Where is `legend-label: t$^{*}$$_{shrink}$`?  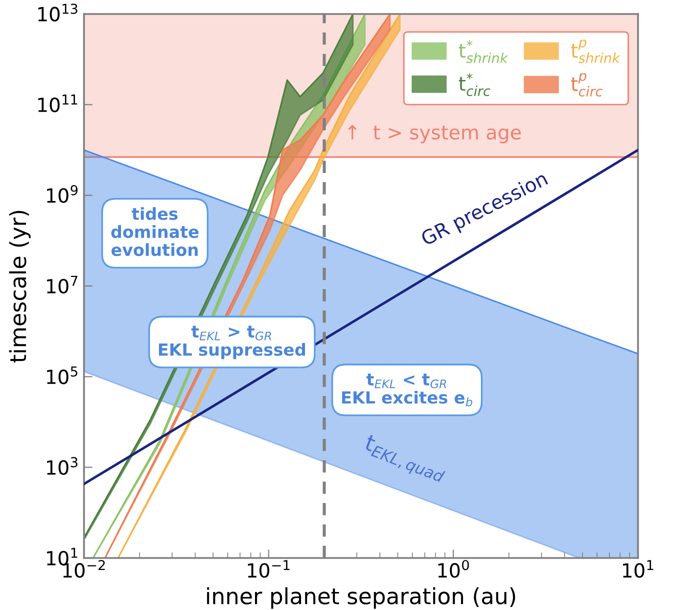
legend-label: t$^{*}$$_{shrink}$ is located at coordinates (483, 52).